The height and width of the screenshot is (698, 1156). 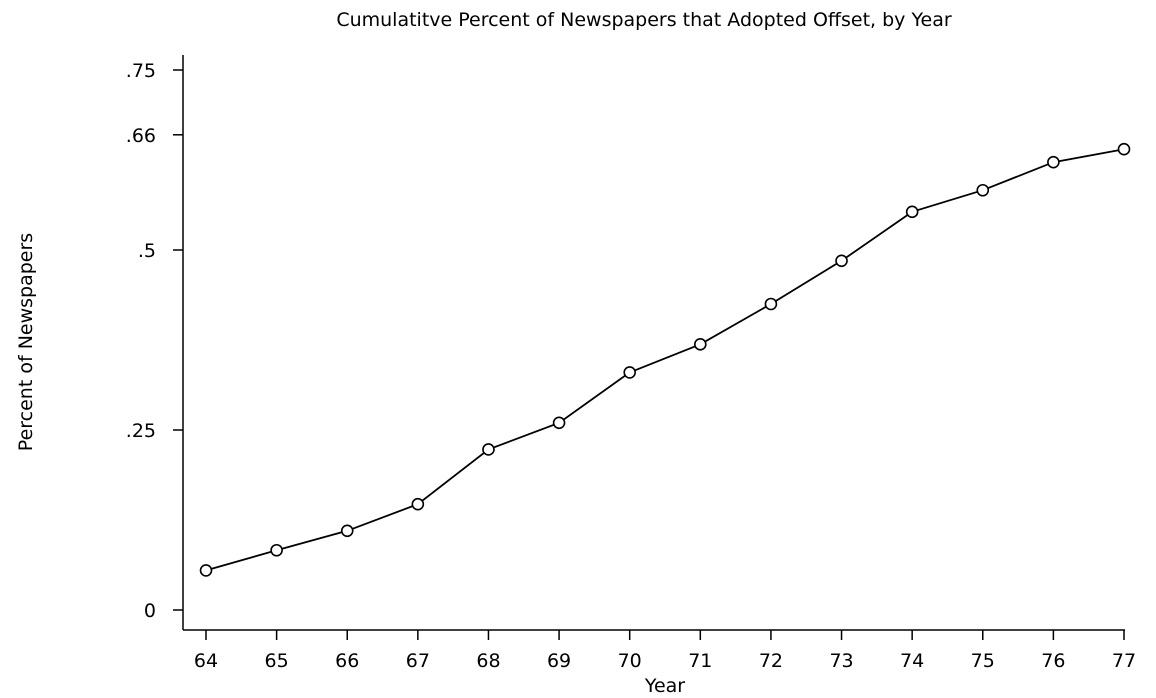 I want to click on x-tick-label: 71, so click(x=700, y=661).